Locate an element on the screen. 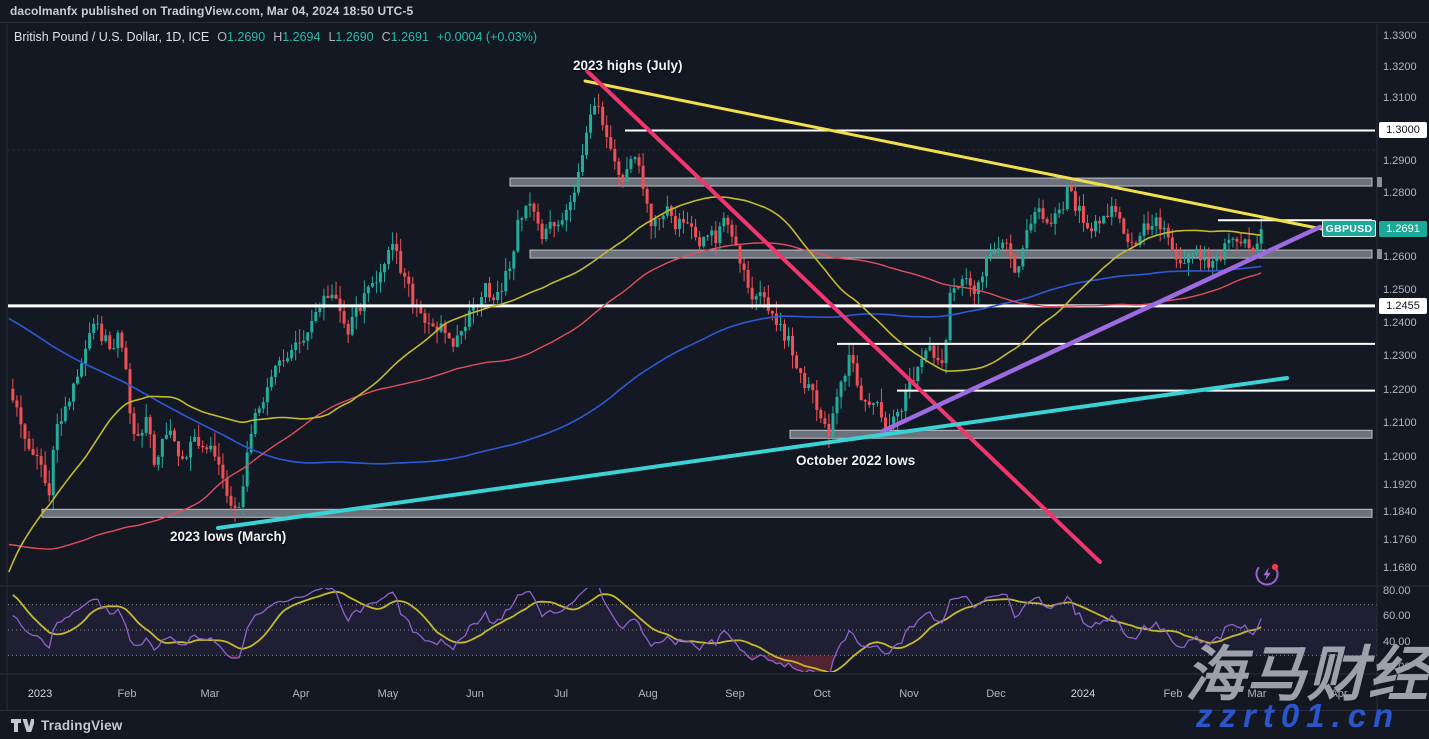 The width and height of the screenshot is (1429, 739). price-tick-1.2000: 1.2000 is located at coordinates (1400, 457).